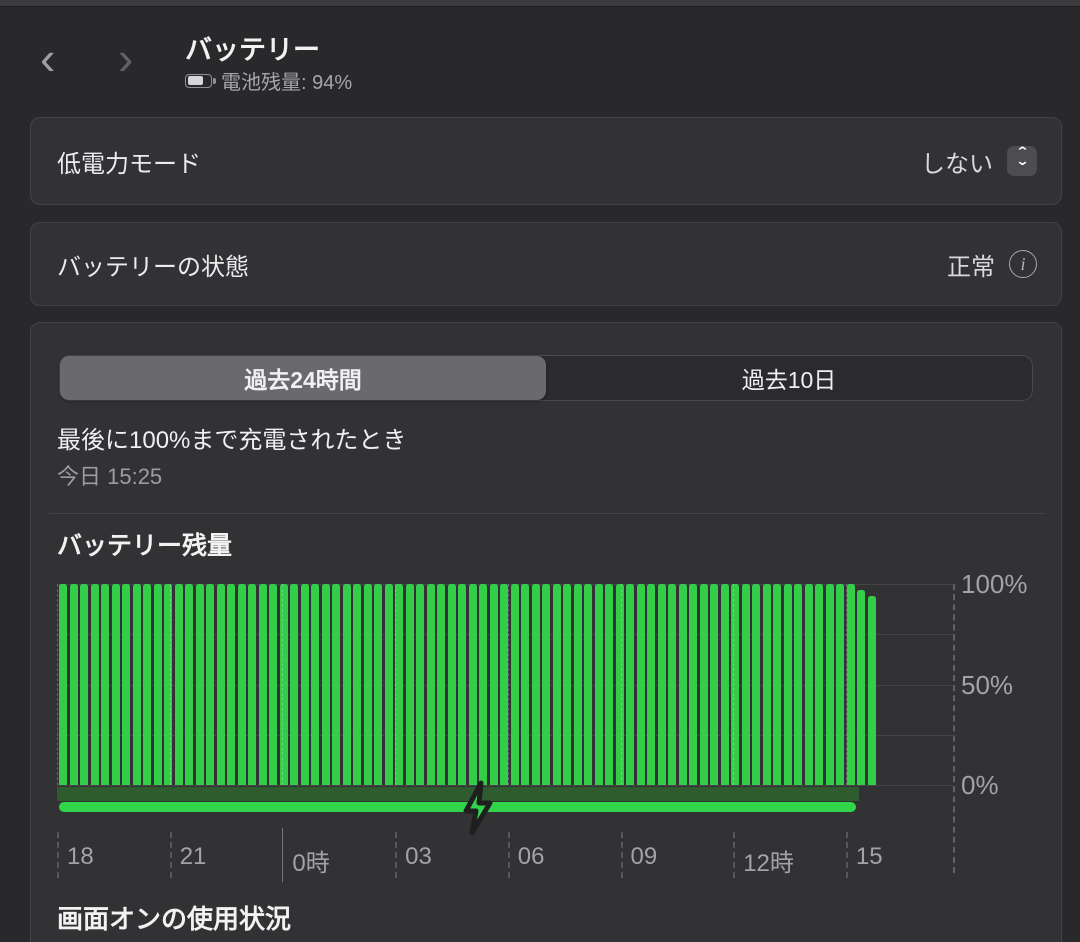  I want to click on battery-health-value: 正常, so click(971, 267).